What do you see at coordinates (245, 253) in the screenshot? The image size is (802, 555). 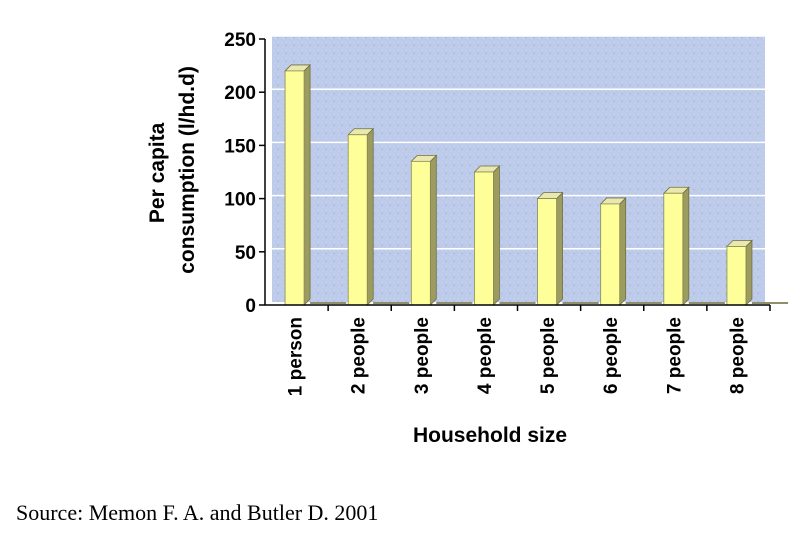 I see `y-tick-label: 50` at bounding box center [245, 253].